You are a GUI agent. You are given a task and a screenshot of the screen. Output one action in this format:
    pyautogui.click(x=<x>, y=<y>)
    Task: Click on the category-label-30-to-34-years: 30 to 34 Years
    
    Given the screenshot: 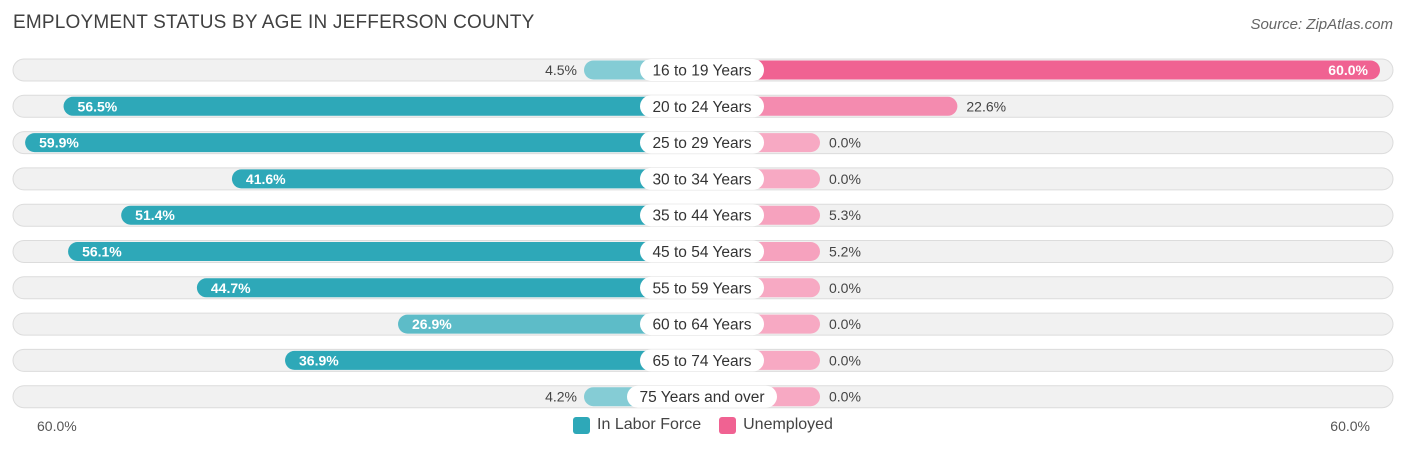 What is the action you would take?
    pyautogui.click(x=701, y=179)
    